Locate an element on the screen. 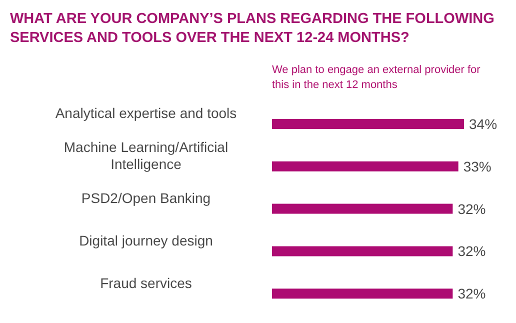  y-tick-label: Machine Learning/Artificial Intelligence is located at coordinates (146, 155).